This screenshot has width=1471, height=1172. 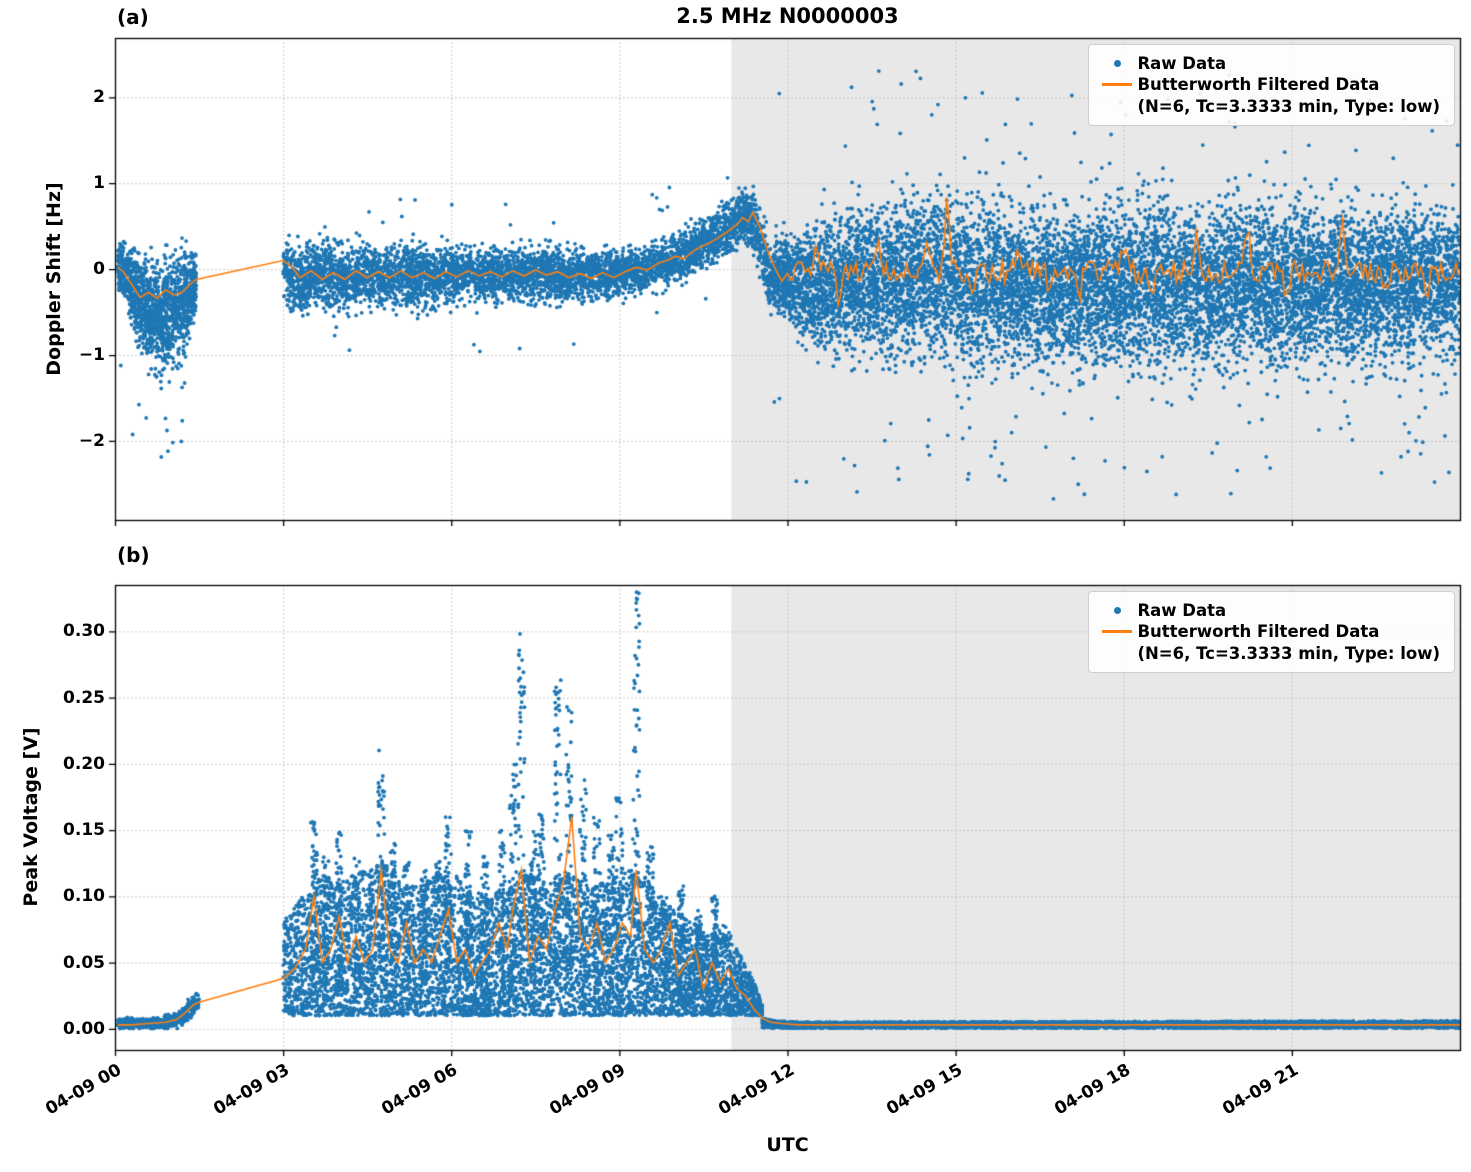 I want to click on y-tick-label: −2, so click(x=91, y=440).